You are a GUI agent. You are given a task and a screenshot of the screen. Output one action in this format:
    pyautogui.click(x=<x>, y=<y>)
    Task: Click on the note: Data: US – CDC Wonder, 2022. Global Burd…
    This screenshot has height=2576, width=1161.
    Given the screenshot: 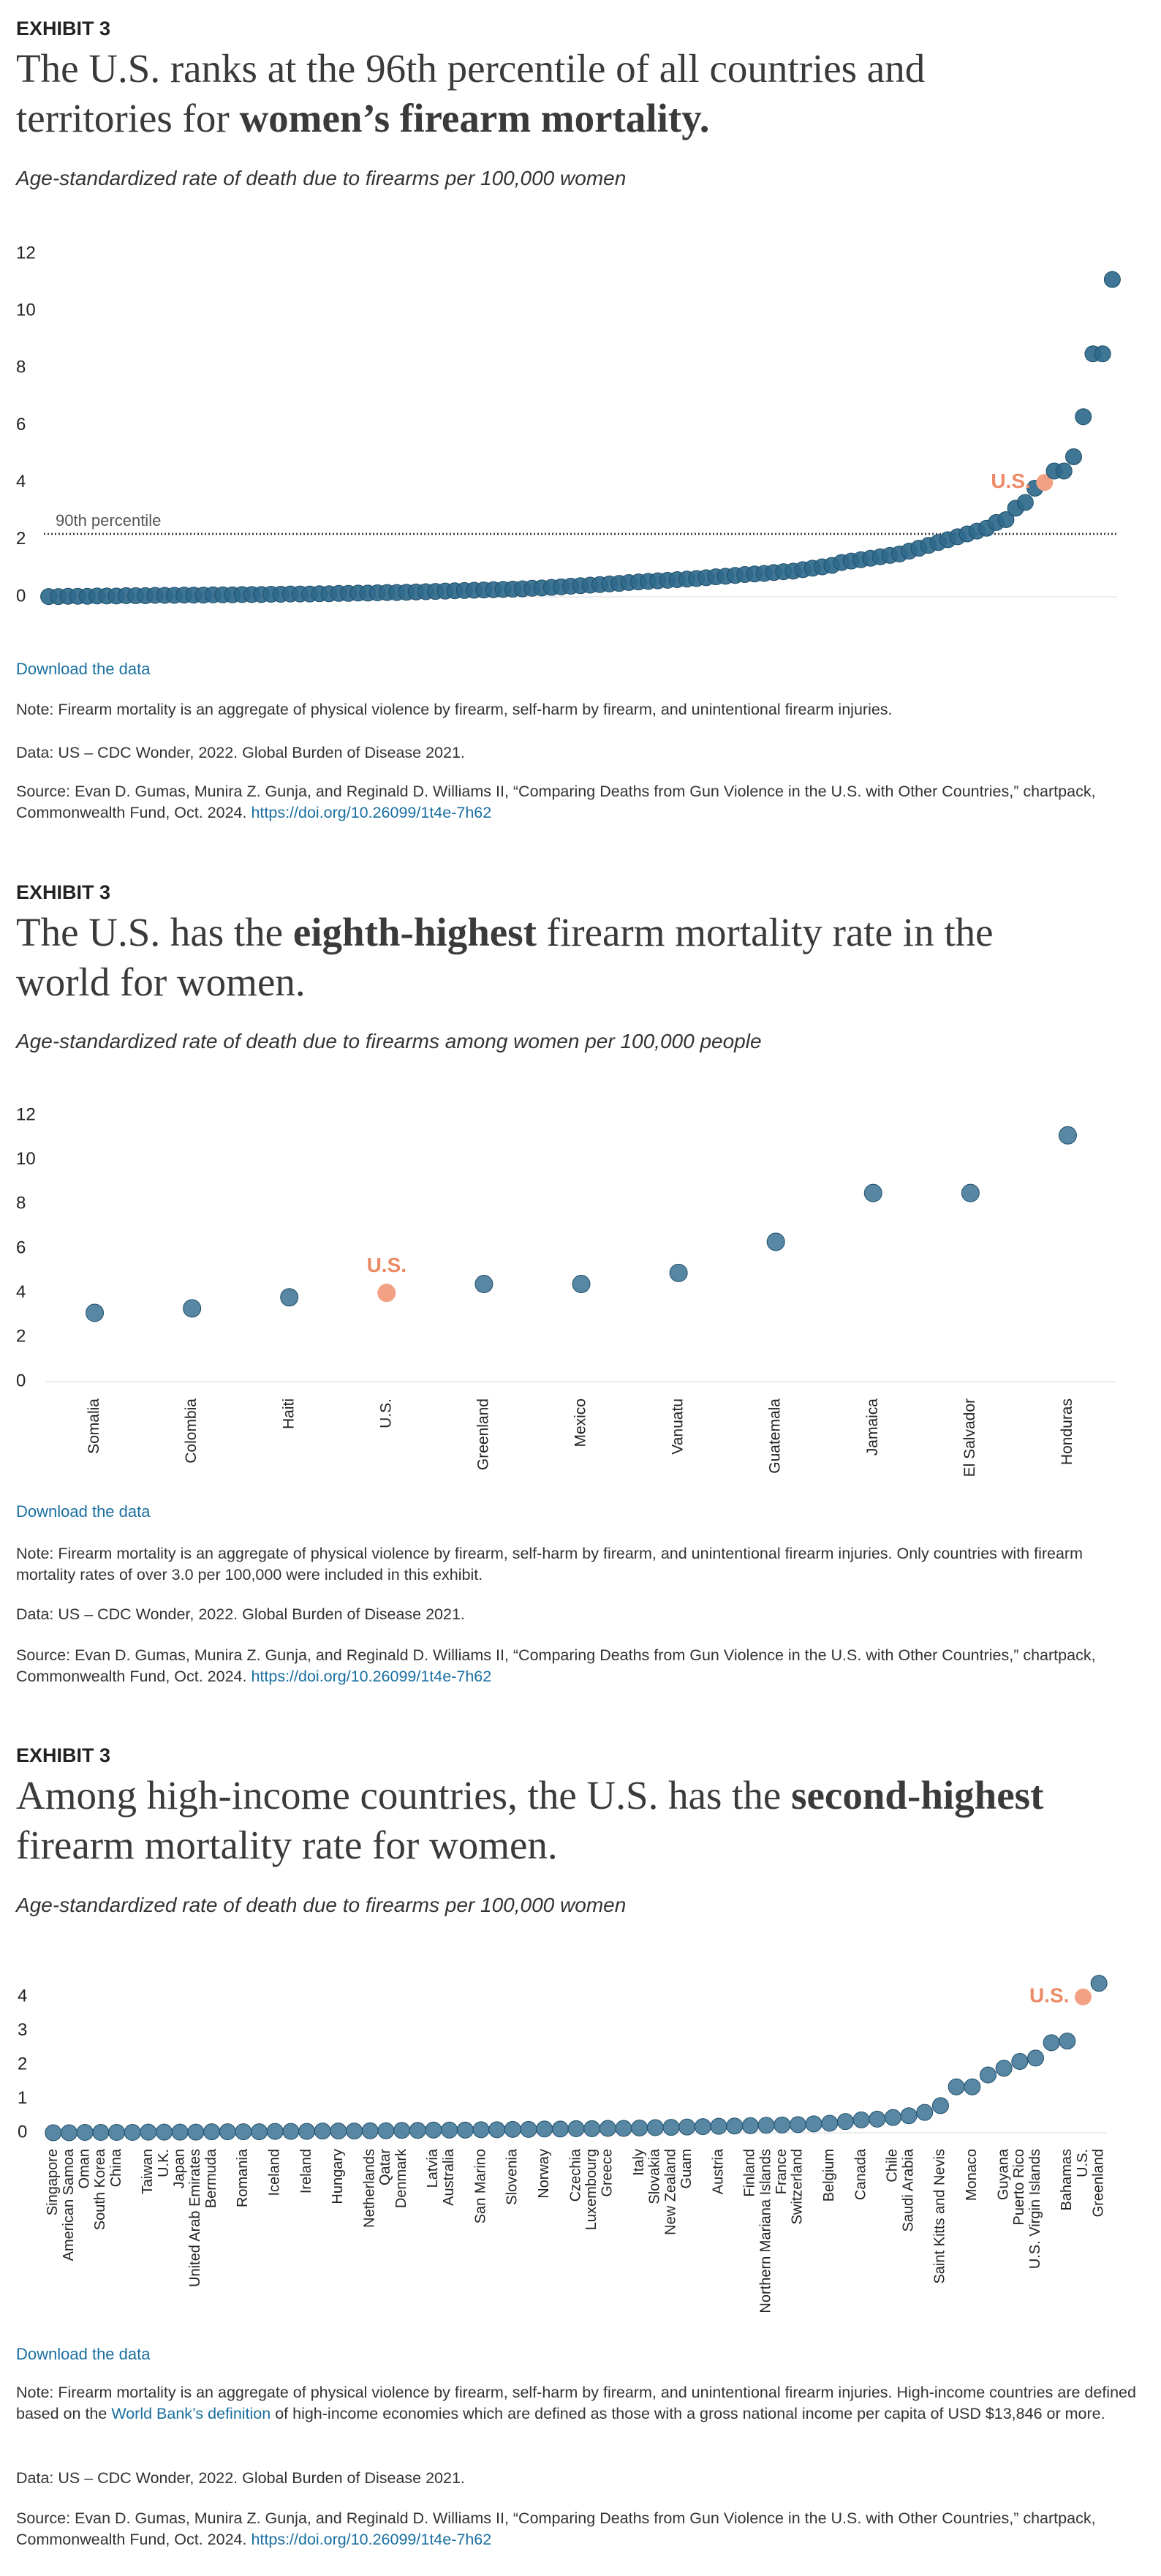 What is the action you would take?
    pyautogui.click(x=581, y=2478)
    